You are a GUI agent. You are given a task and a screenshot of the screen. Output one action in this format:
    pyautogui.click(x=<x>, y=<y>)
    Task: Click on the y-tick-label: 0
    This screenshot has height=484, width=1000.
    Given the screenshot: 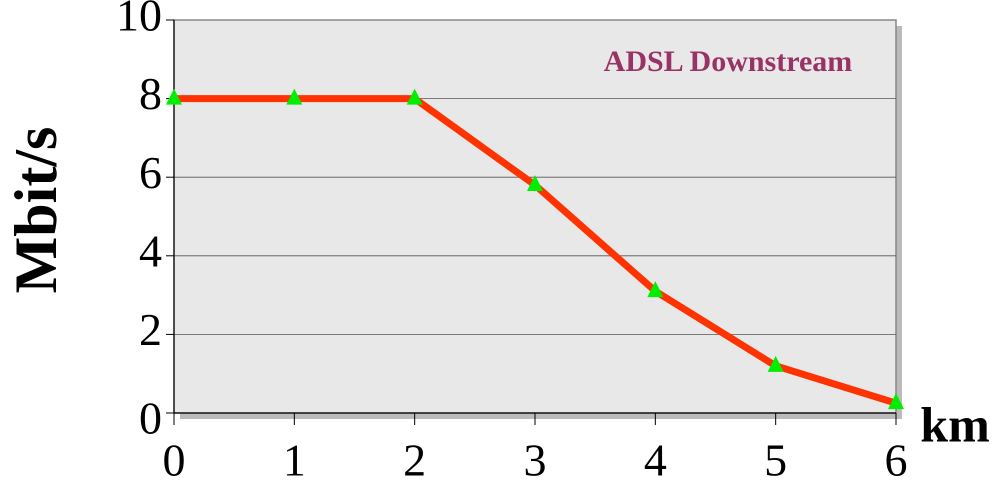 What is the action you would take?
    pyautogui.click(x=150, y=418)
    